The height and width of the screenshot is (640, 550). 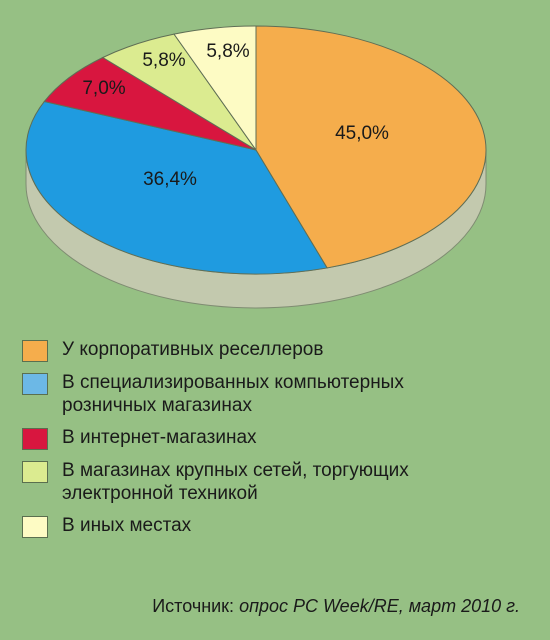 What do you see at coordinates (127, 525) in the screenshot?
I see `legend-label: В иных местах` at bounding box center [127, 525].